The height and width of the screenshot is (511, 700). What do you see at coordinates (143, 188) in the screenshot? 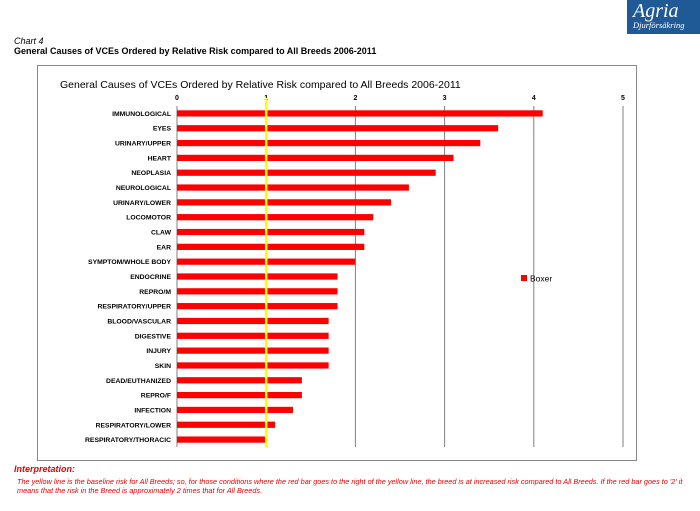
I see `category-label: NEUROLOGICAL` at bounding box center [143, 188].